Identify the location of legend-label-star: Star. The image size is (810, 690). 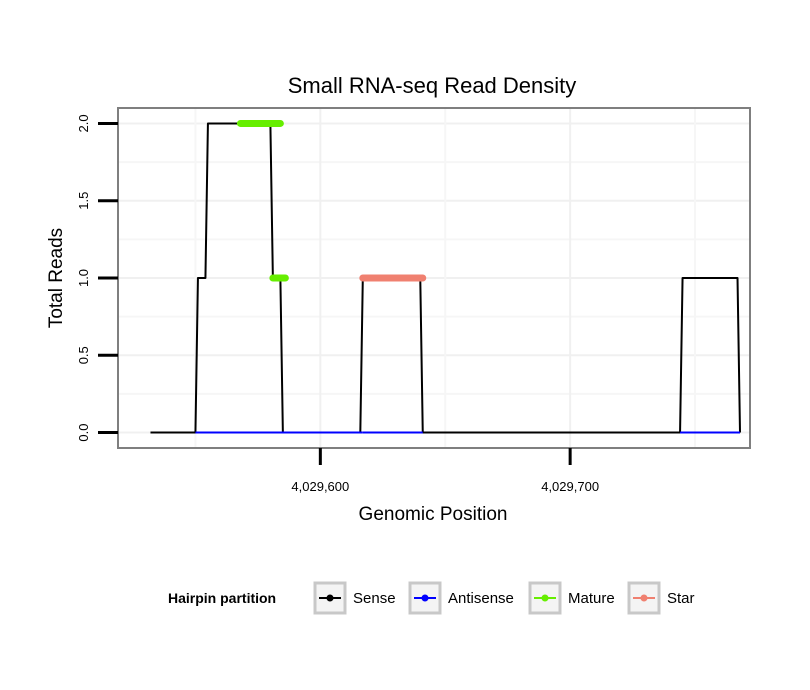
(681, 598).